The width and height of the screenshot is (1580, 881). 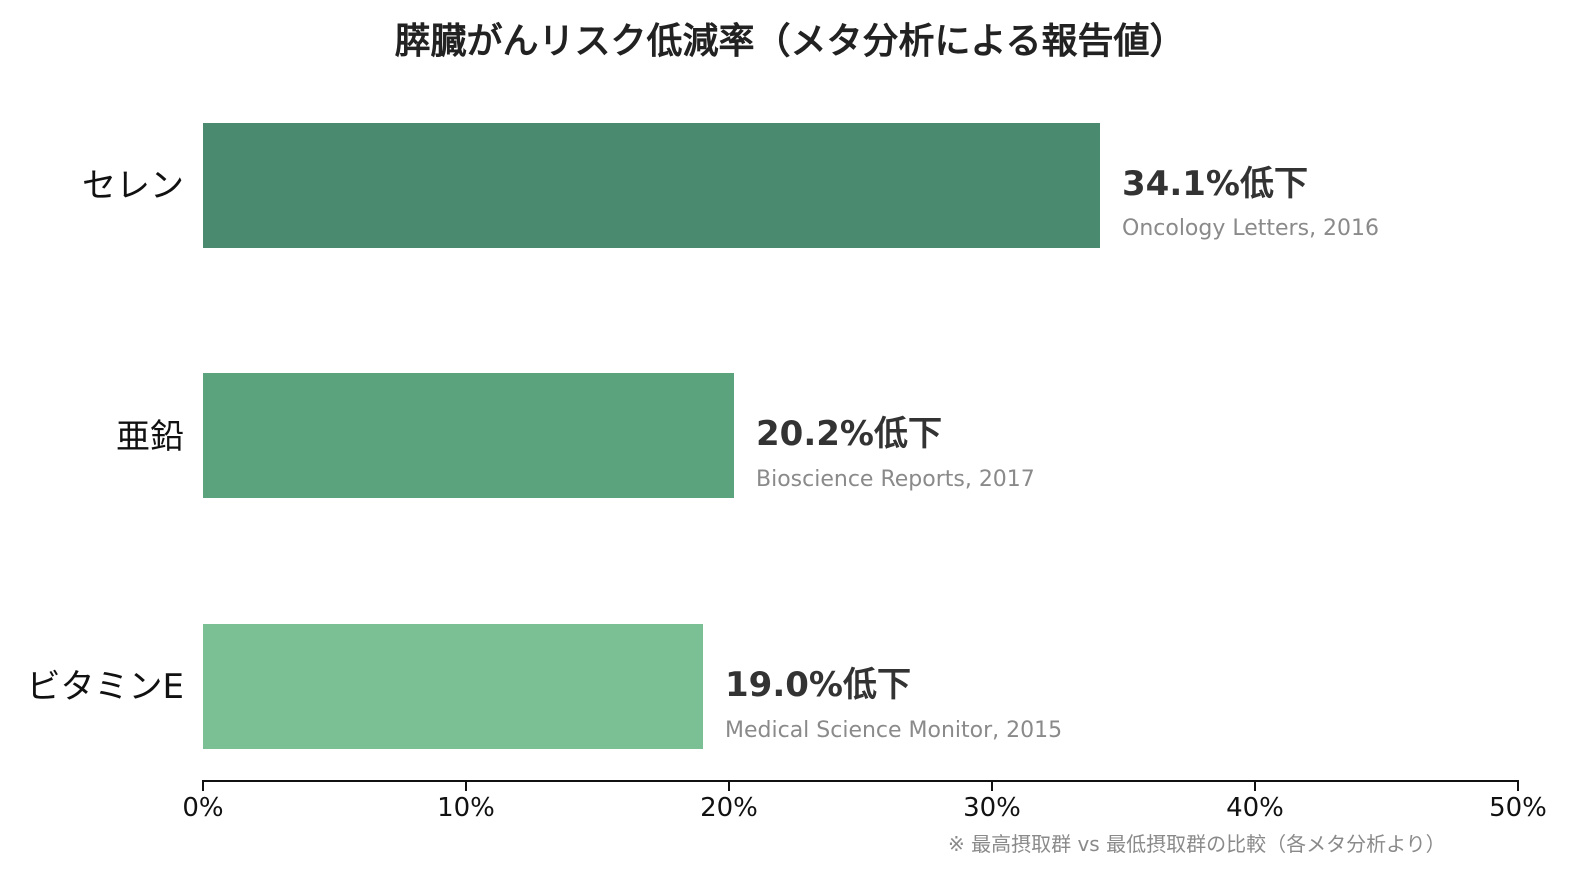 What do you see at coordinates (790, 41) in the screenshot?
I see `chart-title: 膵臓がんリスク低減率（メタ分析による報告値）` at bounding box center [790, 41].